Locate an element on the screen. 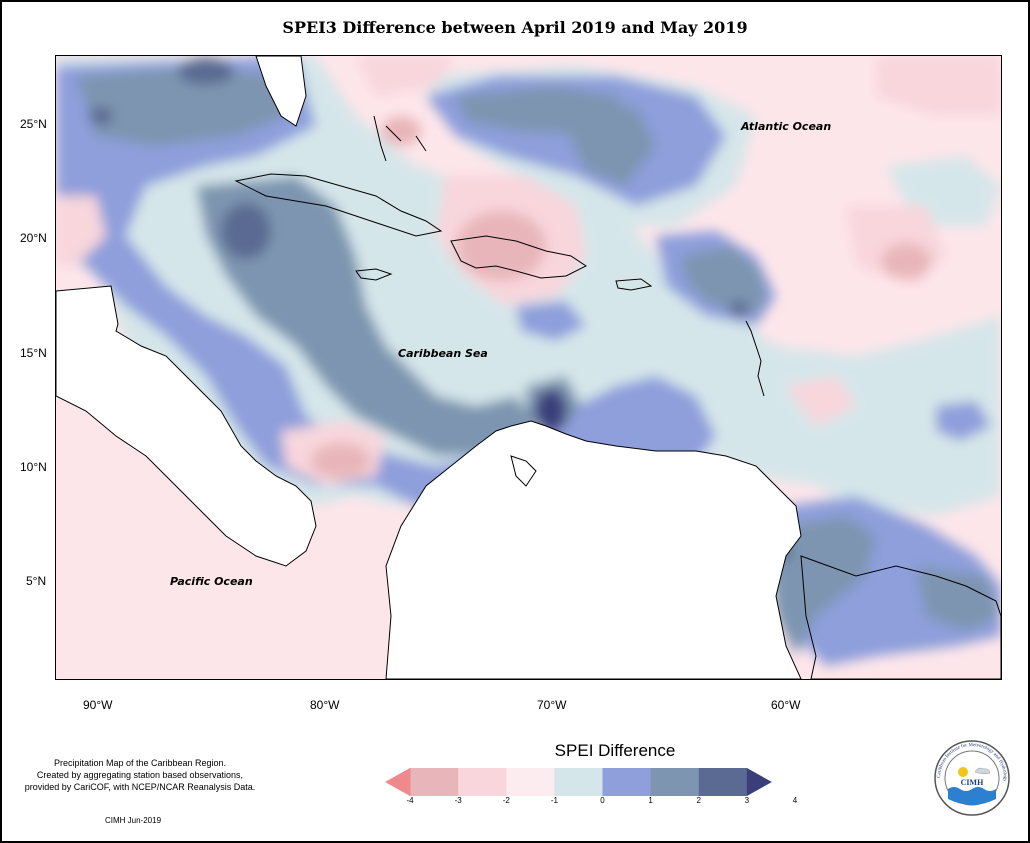 This screenshot has width=1030, height=843. lon-tick-60w: 60°W is located at coordinates (786, 705).